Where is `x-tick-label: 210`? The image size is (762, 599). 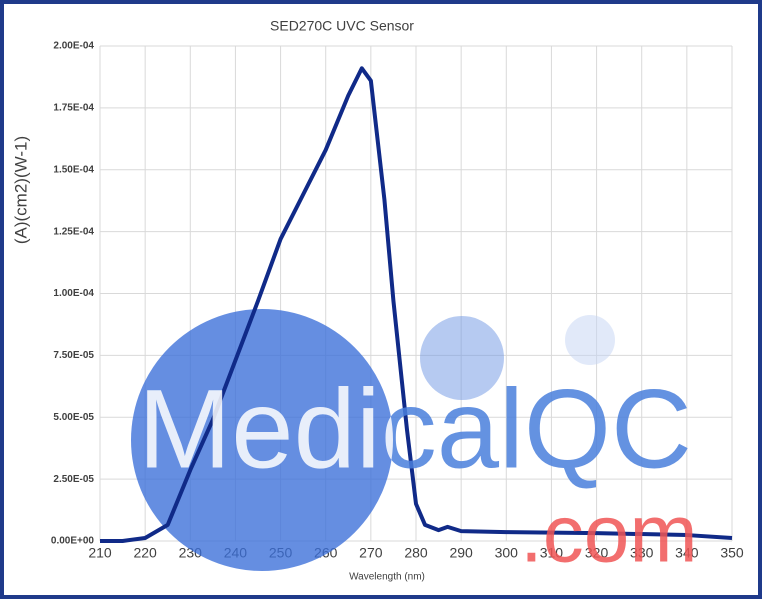 x-tick-label: 210 is located at coordinates (100, 553).